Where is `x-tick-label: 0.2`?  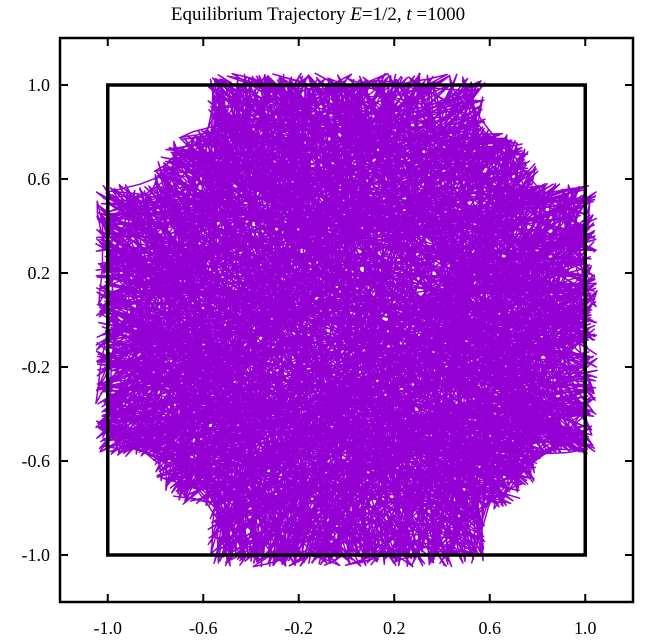
x-tick-label: 0.2 is located at coordinates (394, 628).